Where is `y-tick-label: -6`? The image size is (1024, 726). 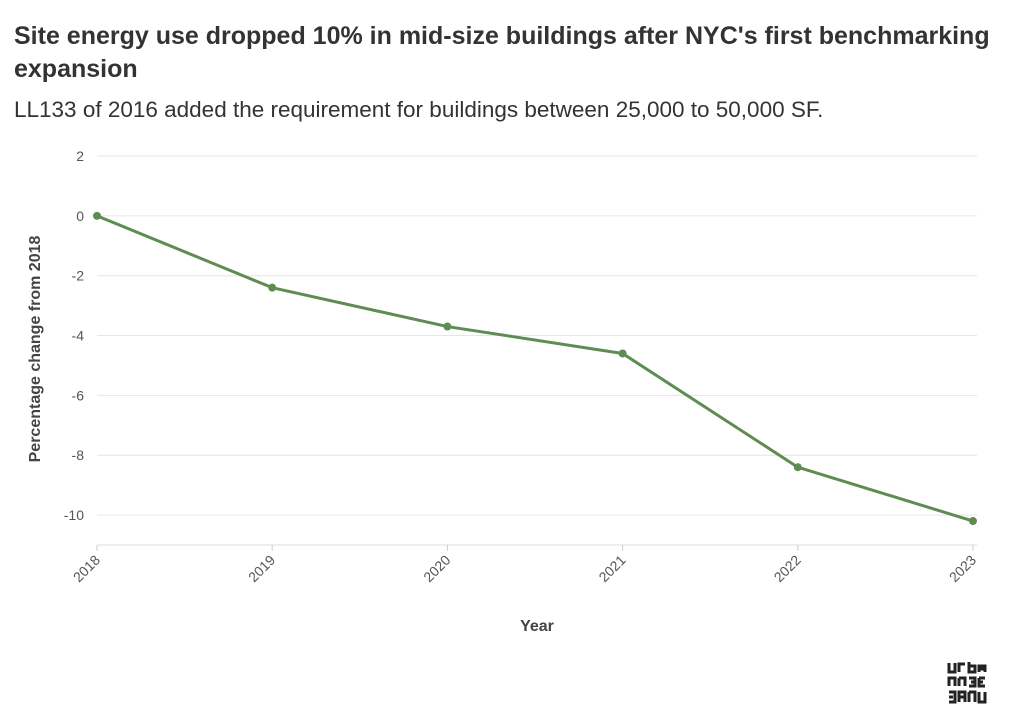 y-tick-label: -6 is located at coordinates (78, 395).